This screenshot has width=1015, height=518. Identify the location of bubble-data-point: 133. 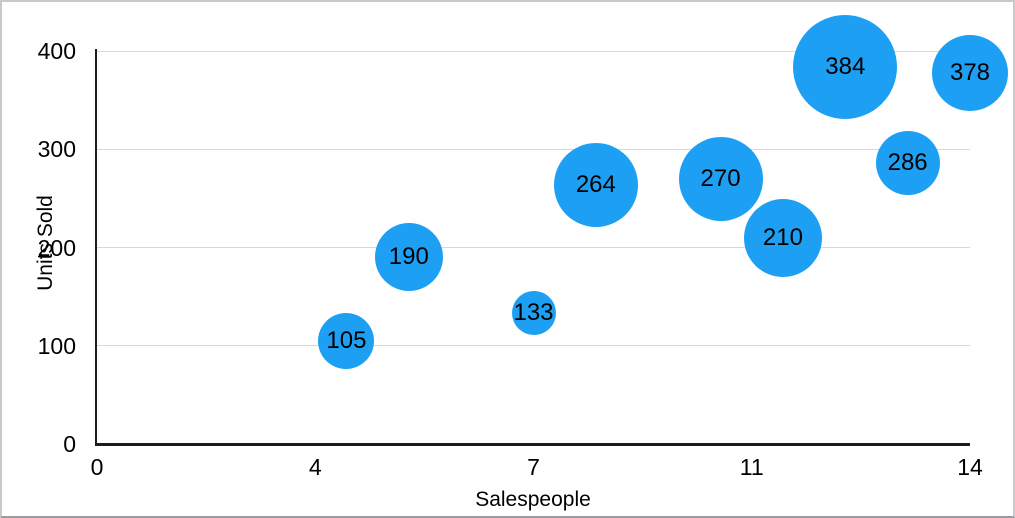
(533, 313).